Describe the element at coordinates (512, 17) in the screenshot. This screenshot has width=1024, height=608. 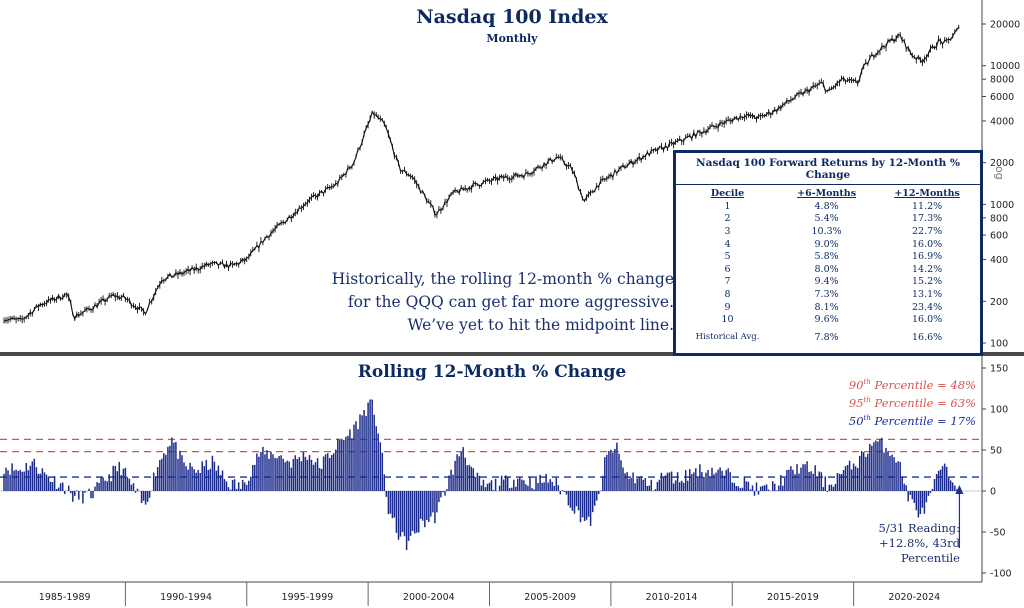
I see `main-chart-title: Nasdaq 100 Index` at that location.